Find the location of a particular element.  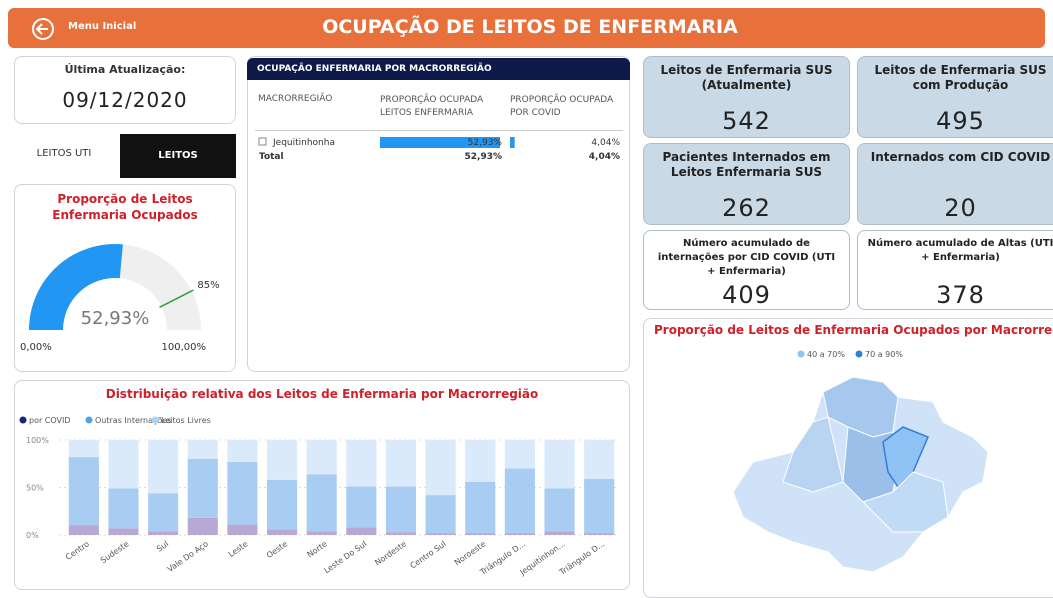

kpi-title: Leitos de Enfermaria SUS (Atualmente) is located at coordinates (746, 77).